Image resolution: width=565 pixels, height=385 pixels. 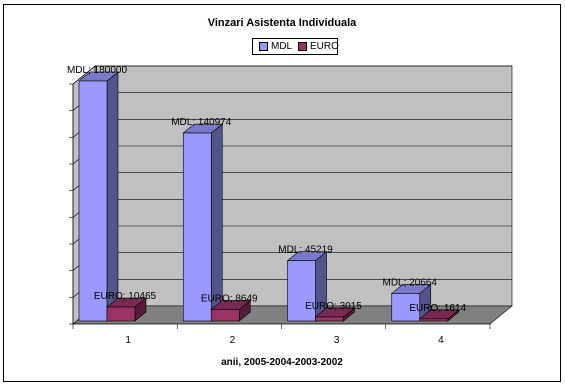 I want to click on bar-mdl-1-side, so click(x=112, y=196).